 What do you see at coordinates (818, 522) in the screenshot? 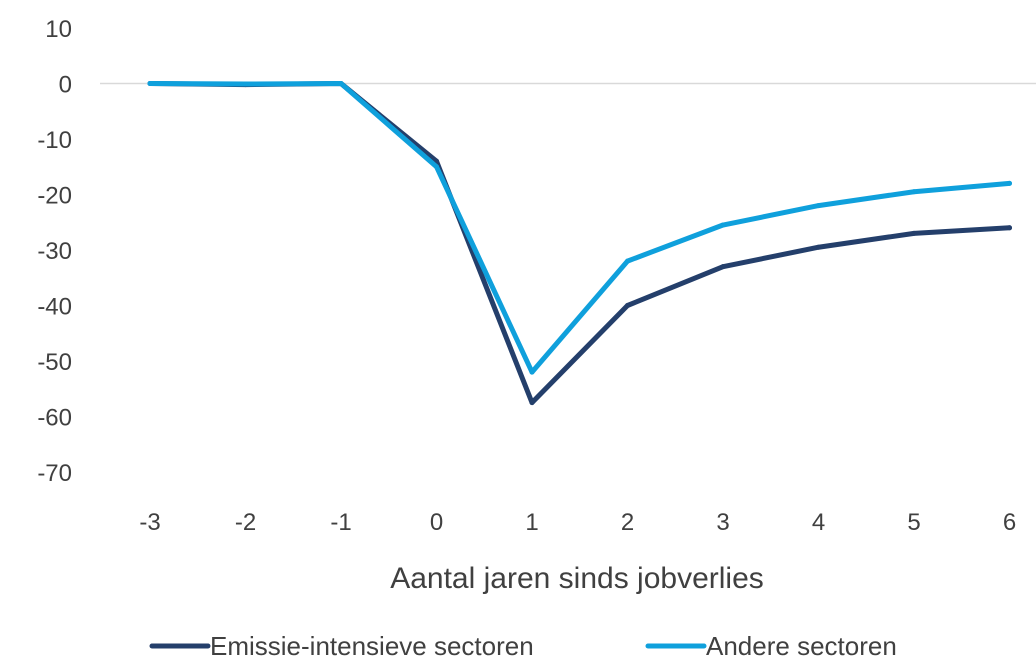
I see `x-tick-label: 4` at bounding box center [818, 522].